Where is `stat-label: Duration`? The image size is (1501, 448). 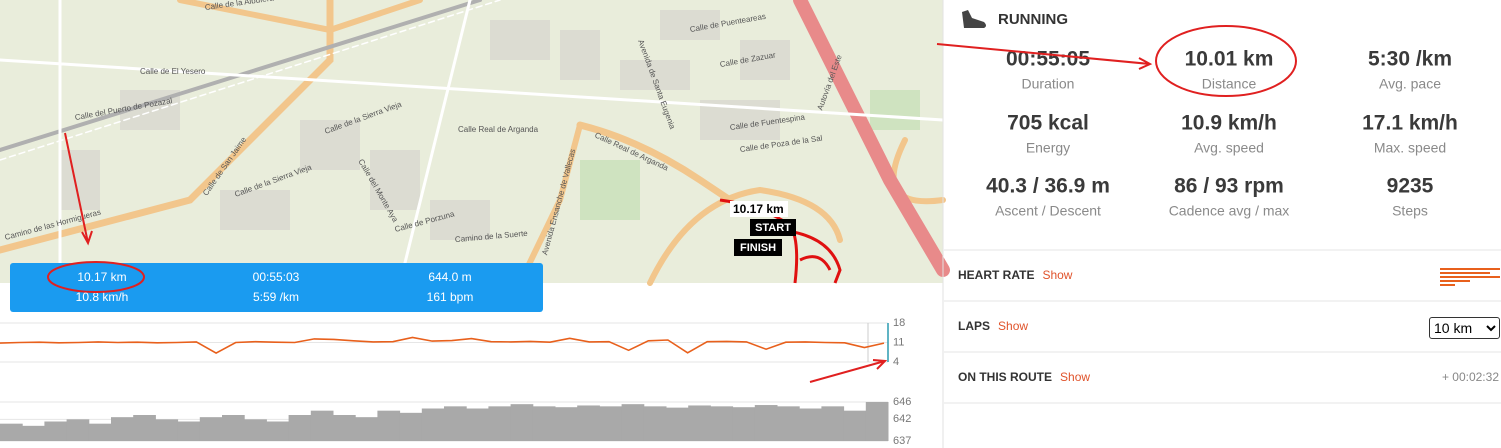 stat-label: Duration is located at coordinates (1048, 84).